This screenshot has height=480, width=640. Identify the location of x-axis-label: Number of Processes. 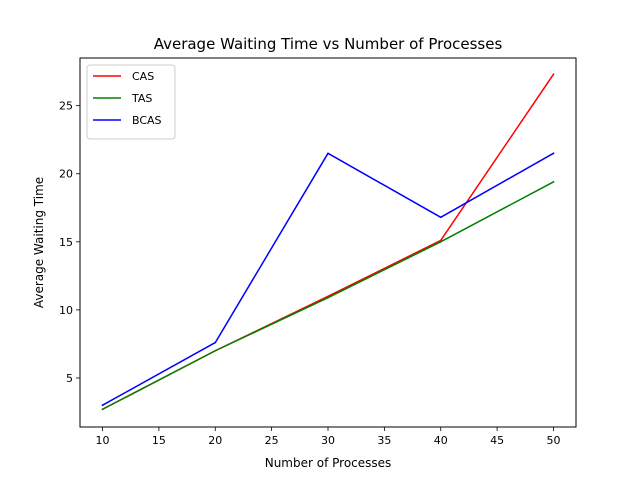
(328, 463).